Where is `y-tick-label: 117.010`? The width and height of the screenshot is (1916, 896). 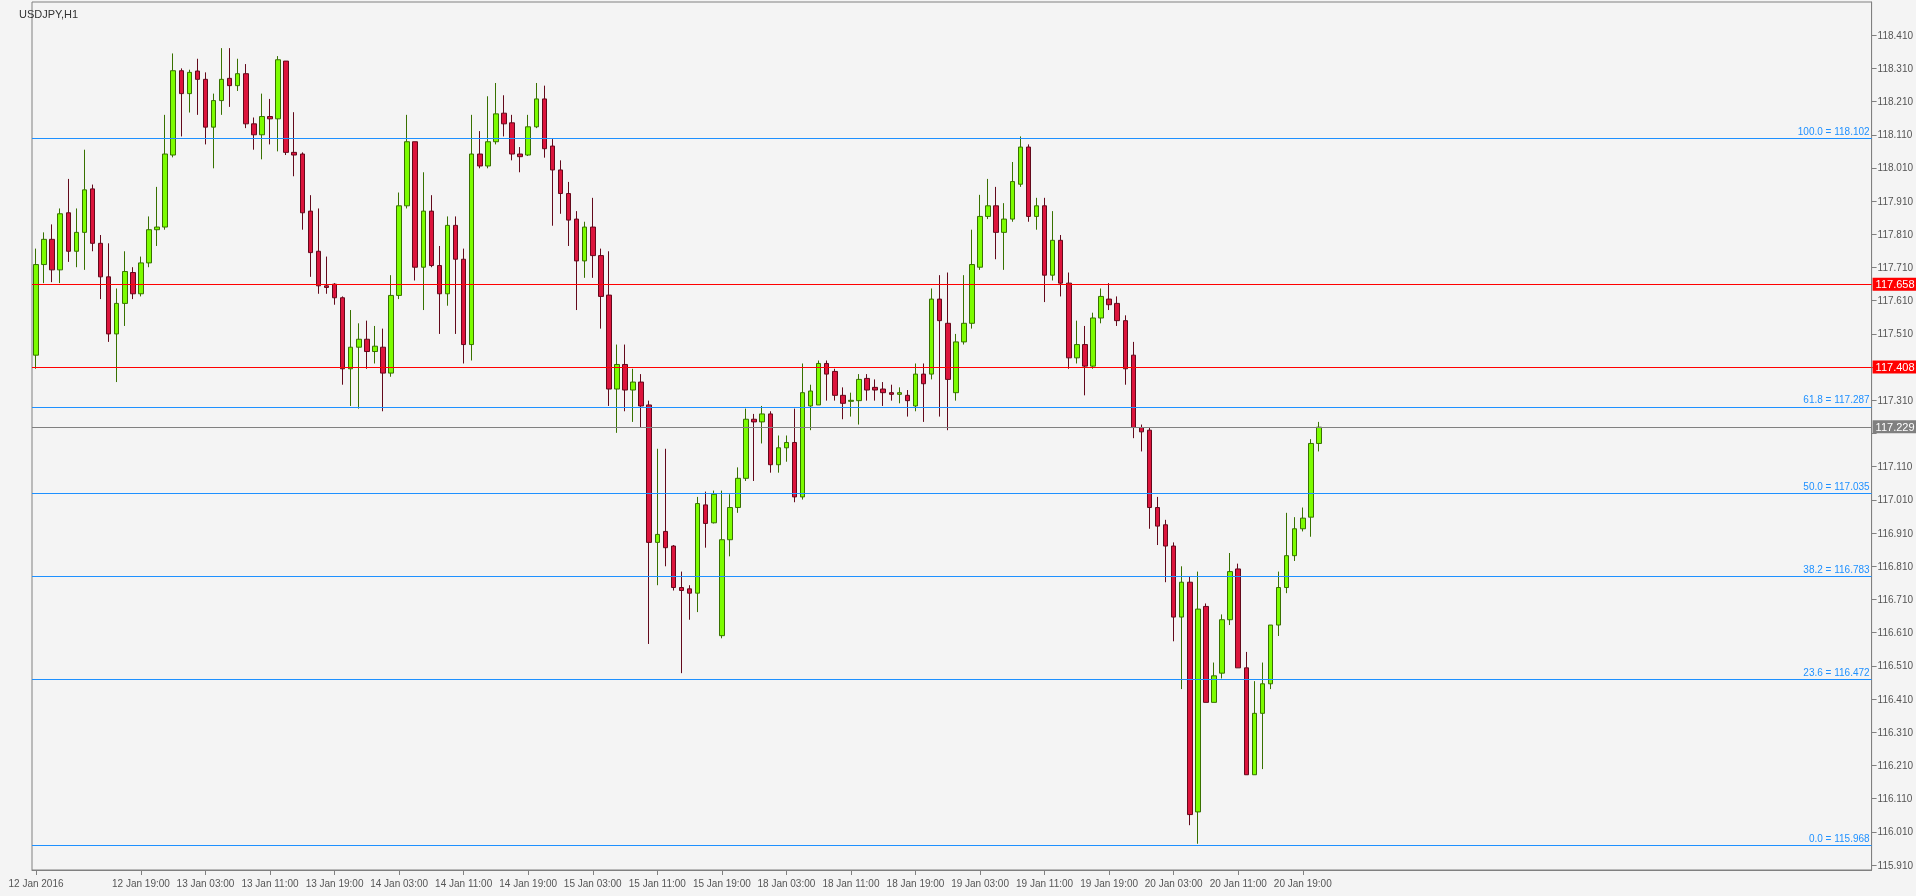 y-tick-label: 117.010 is located at coordinates (1895, 500).